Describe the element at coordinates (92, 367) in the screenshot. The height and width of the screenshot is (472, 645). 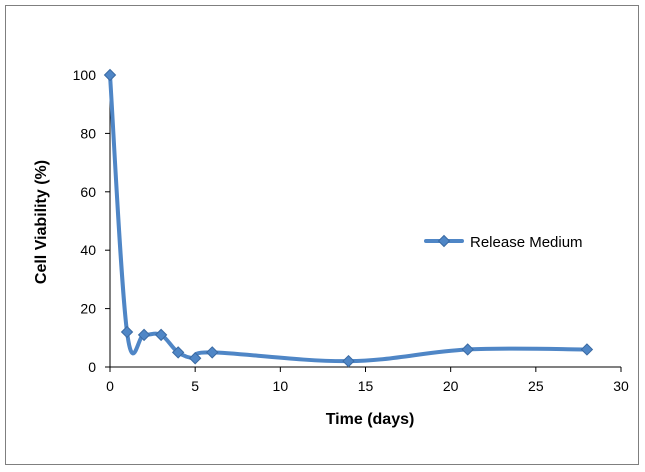
I see `y-tick-label: 0` at that location.